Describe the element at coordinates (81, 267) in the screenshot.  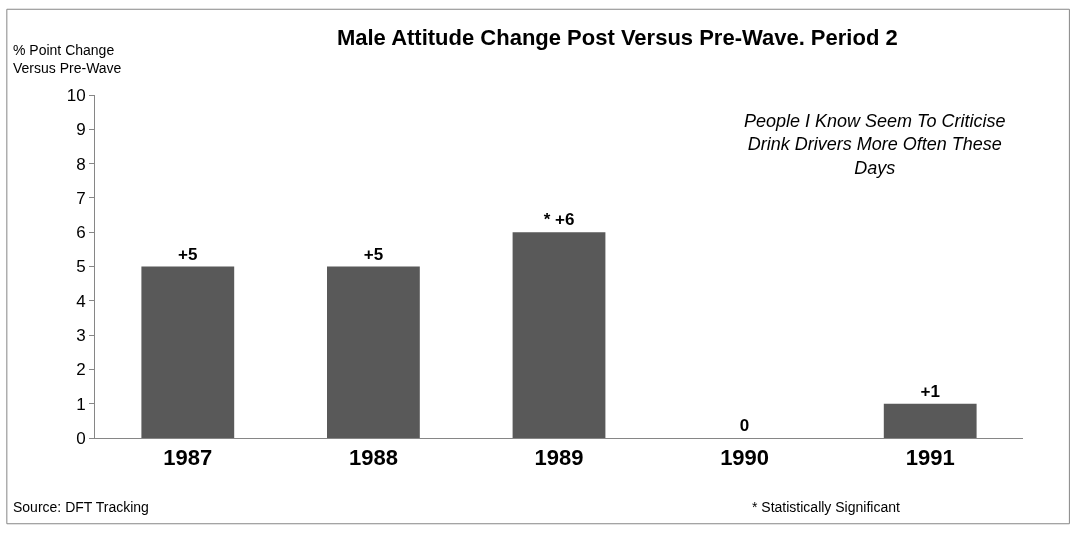
I see `y-tick-label: 5` at that location.